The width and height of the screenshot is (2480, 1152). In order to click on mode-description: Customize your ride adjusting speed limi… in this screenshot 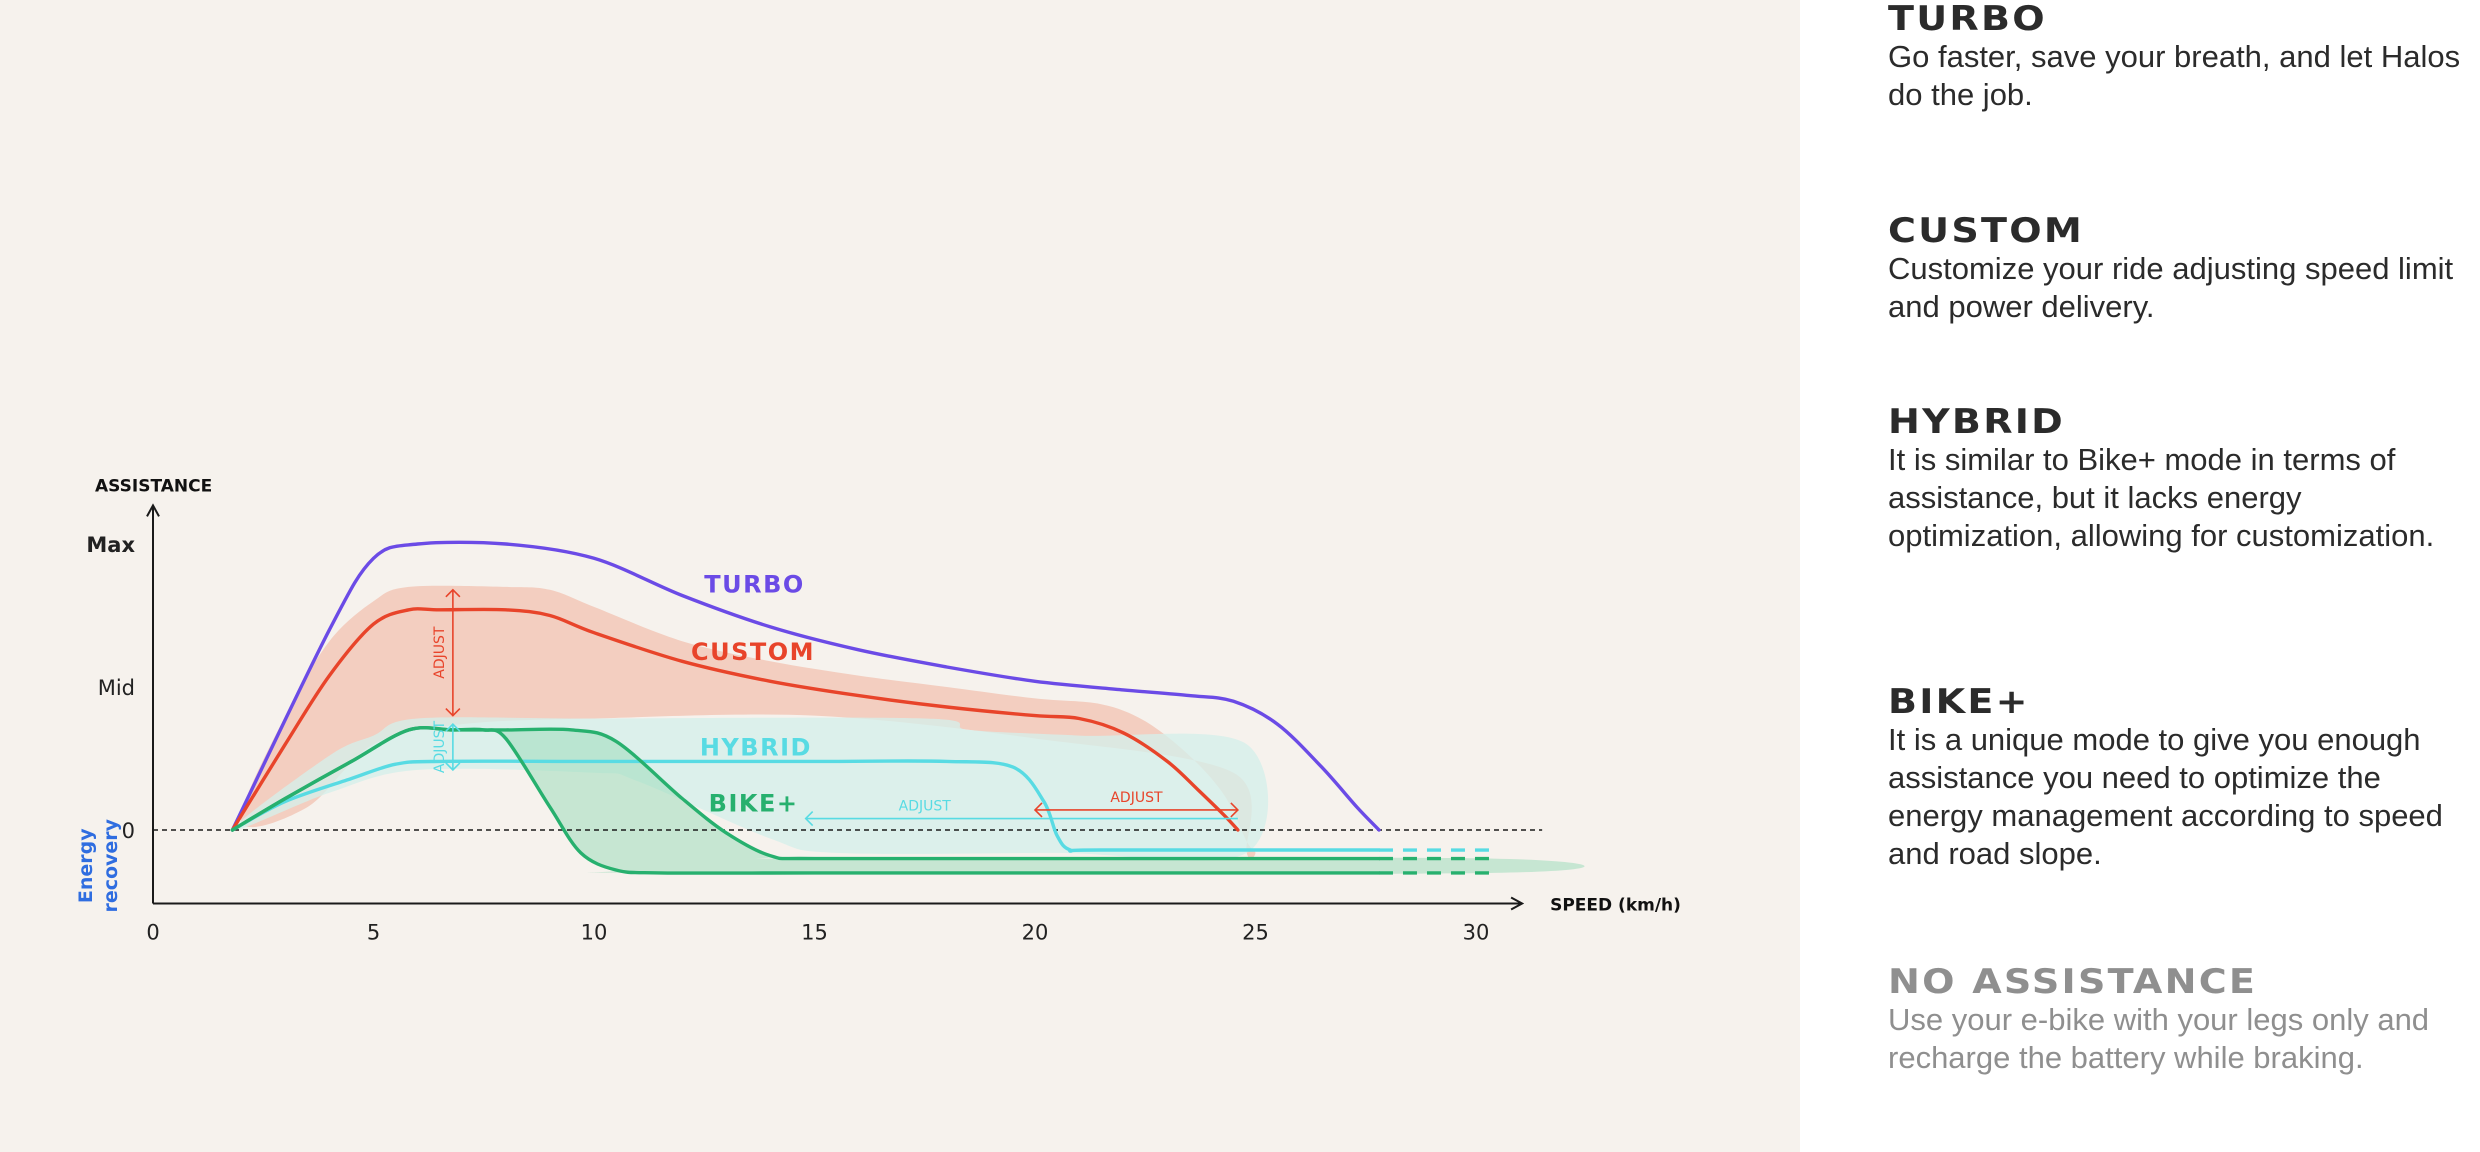, I will do `click(2171, 287)`.